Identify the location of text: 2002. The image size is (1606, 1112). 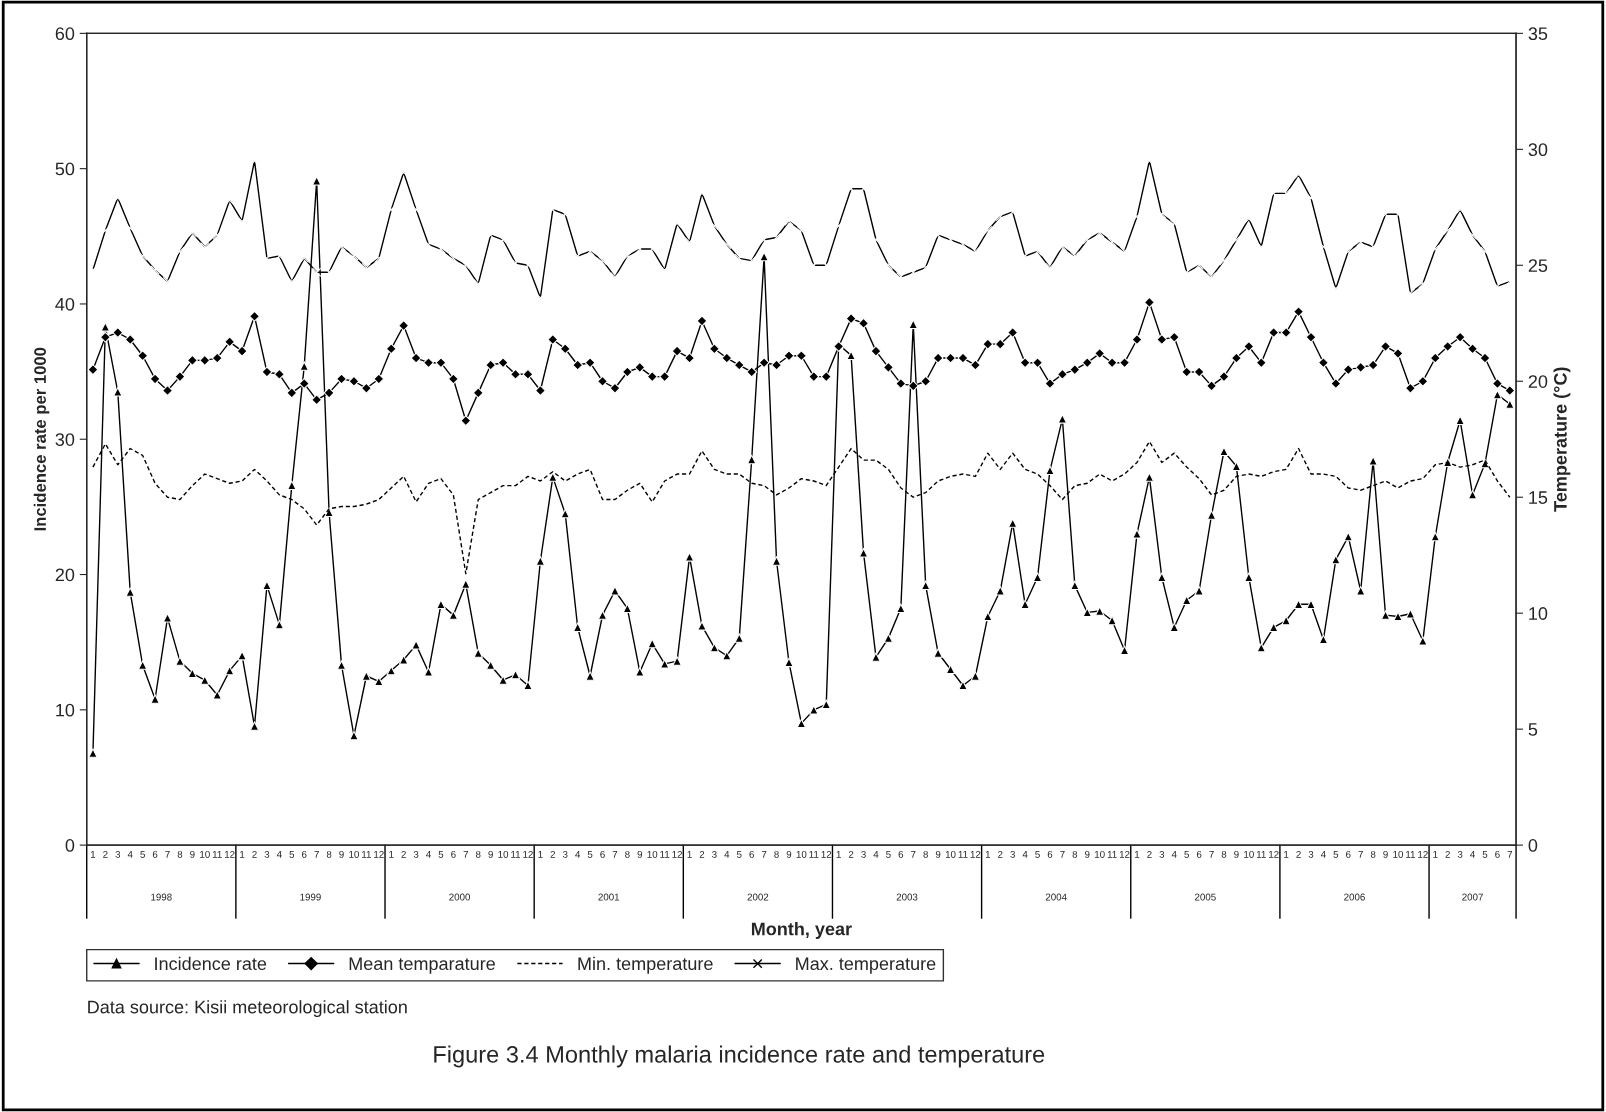
(758, 897).